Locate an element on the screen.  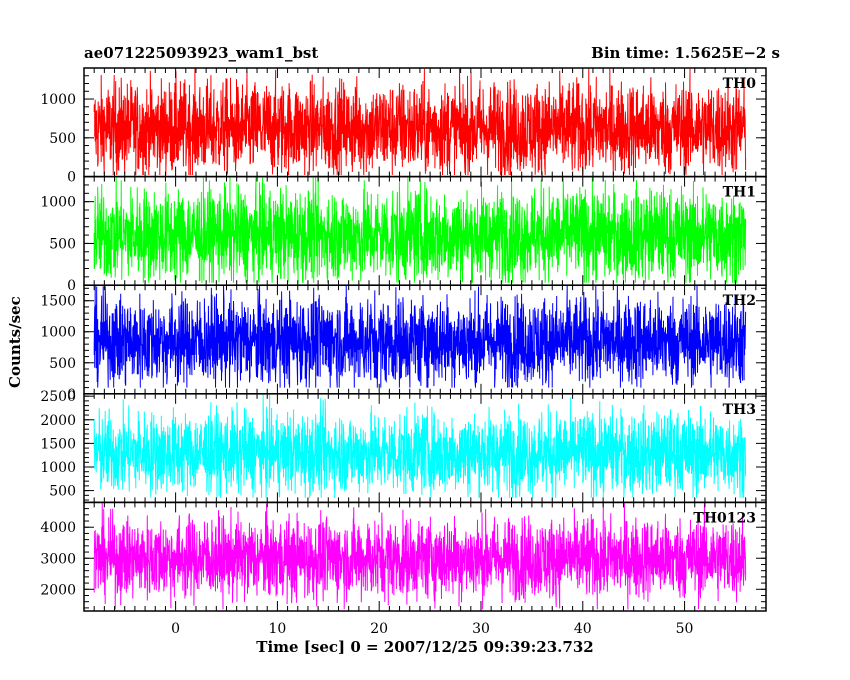
panel-label-th0123: TH0123 is located at coordinates (724, 518).